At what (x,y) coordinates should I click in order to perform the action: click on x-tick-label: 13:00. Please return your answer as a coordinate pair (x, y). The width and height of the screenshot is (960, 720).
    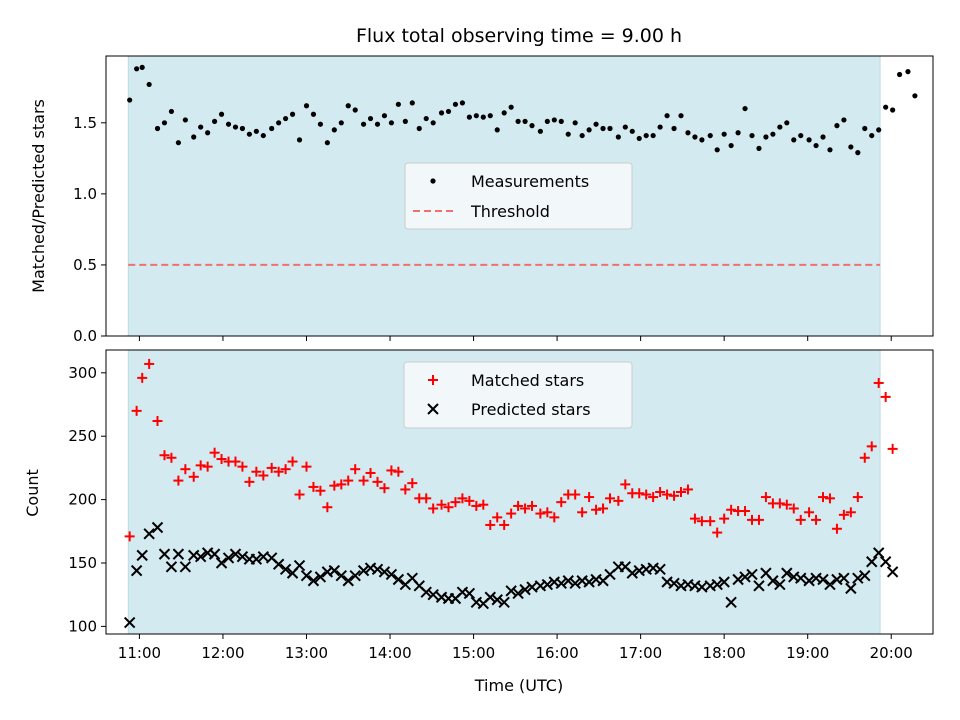
    Looking at the image, I should click on (306, 653).